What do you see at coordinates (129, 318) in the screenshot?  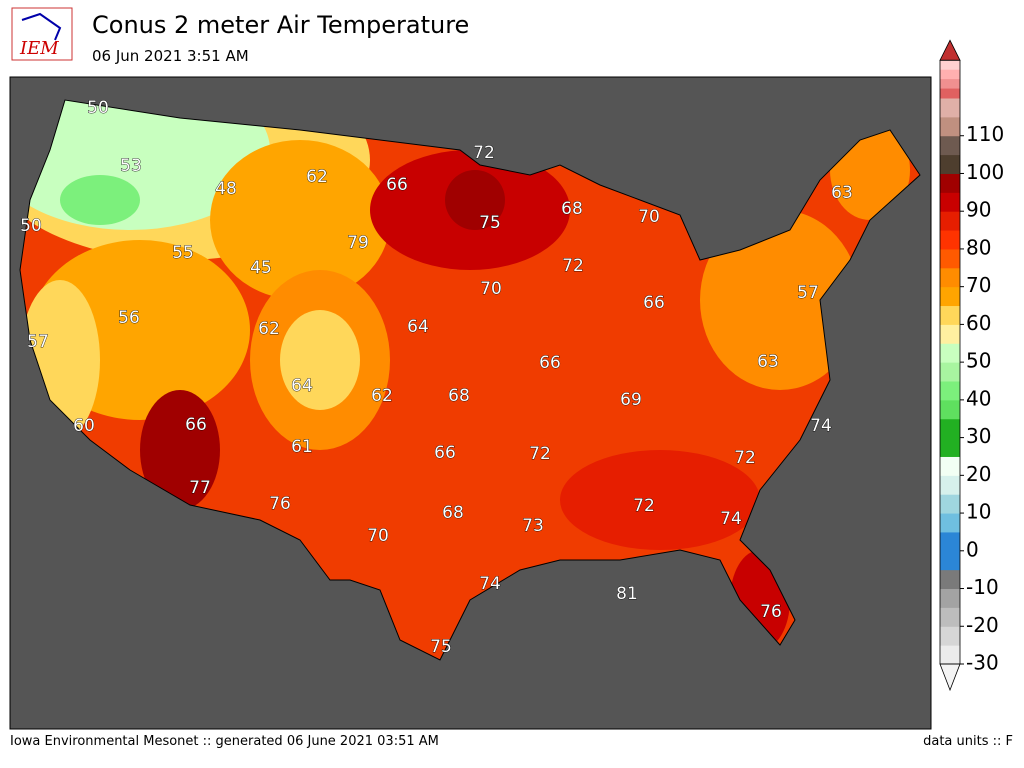 I see `temperature-label: 56` at bounding box center [129, 318].